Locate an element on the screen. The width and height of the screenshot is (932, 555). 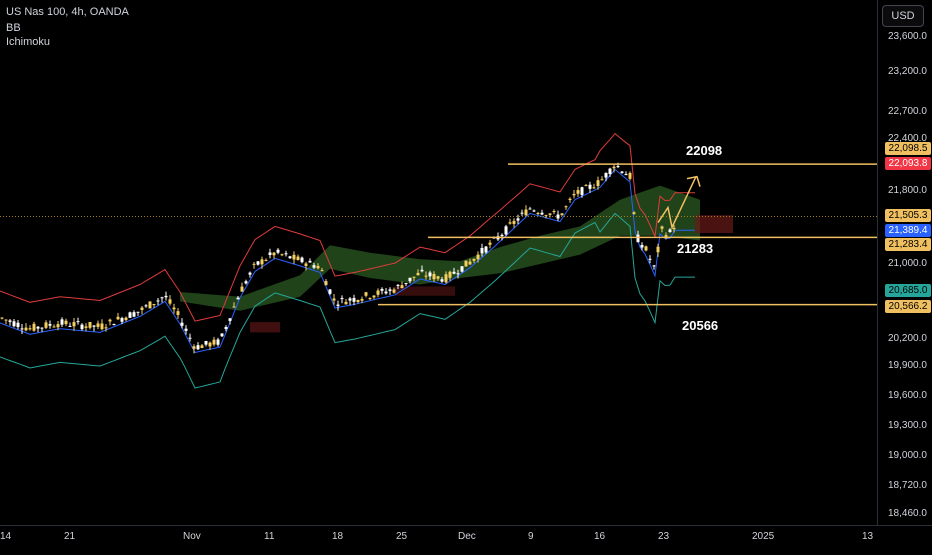
price-axis-tick: 23,200.0 is located at coordinates (907, 71).